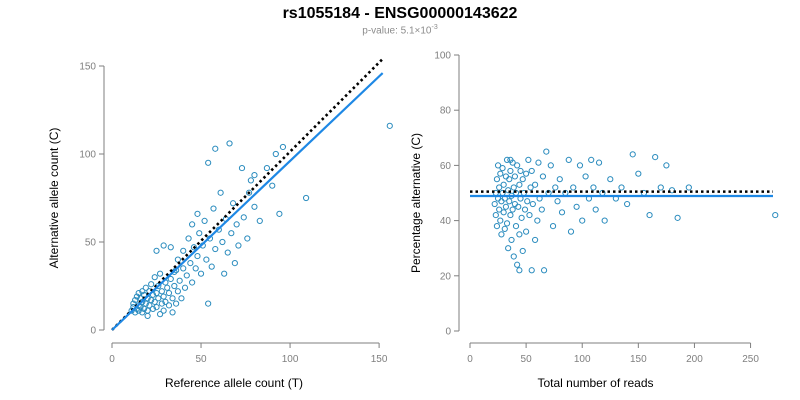 The width and height of the screenshot is (800, 400). What do you see at coordinates (290, 359) in the screenshot?
I see `x-tick-label: 100` at bounding box center [290, 359].